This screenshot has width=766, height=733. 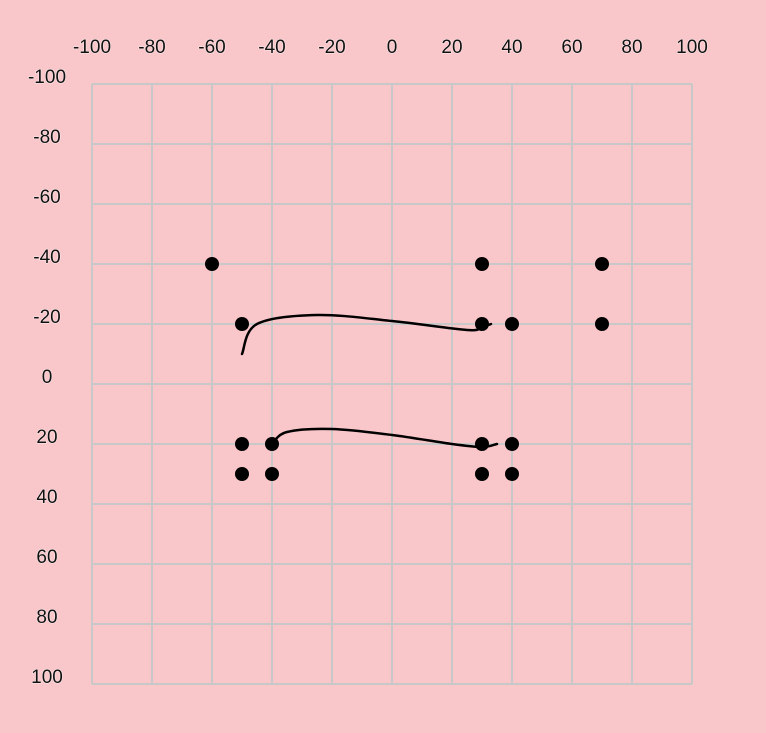 I want to click on y-tick-label: -80, so click(x=46, y=137).